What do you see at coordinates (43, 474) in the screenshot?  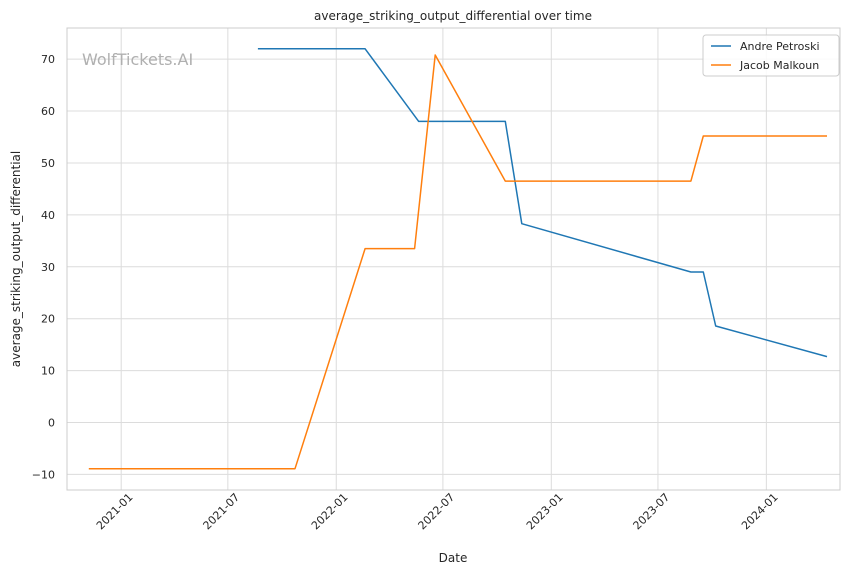 I see `y-tick-label: −10` at bounding box center [43, 474].